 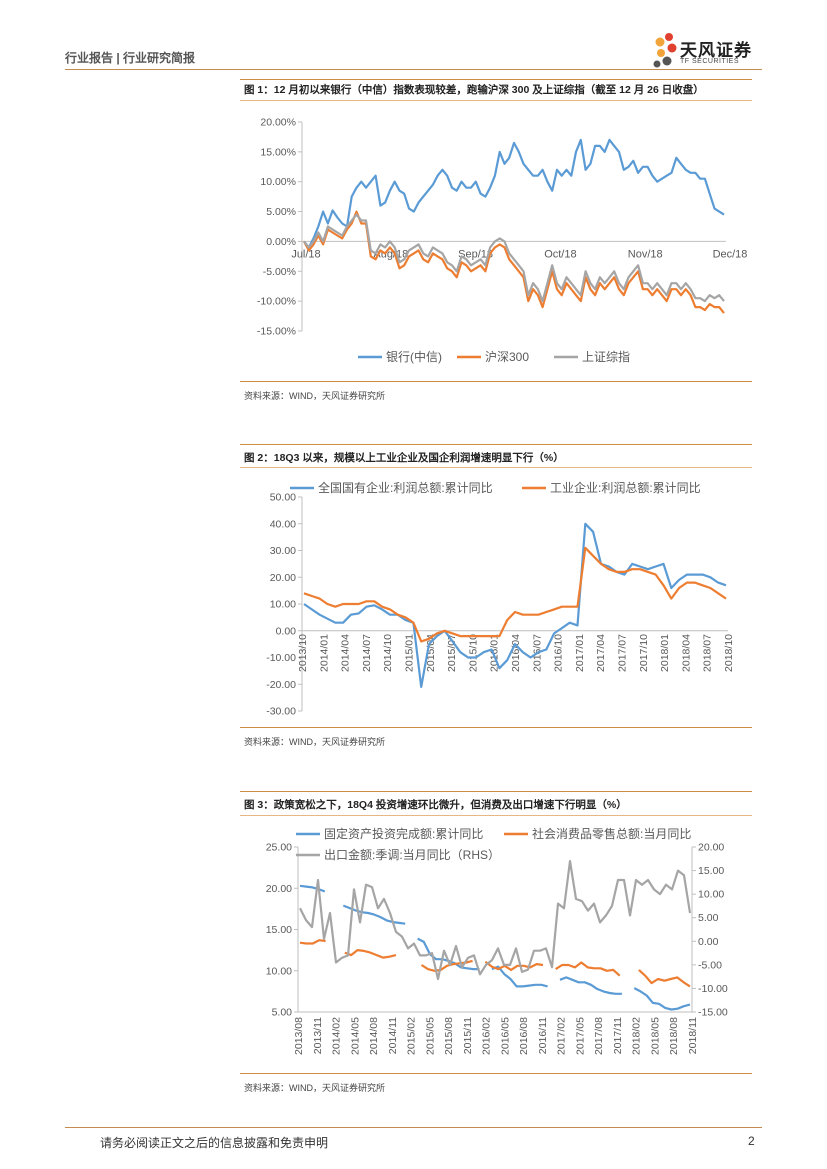 What do you see at coordinates (516, 653) in the screenshot?
I see `x-tick-label: 2016/04` at bounding box center [516, 653].